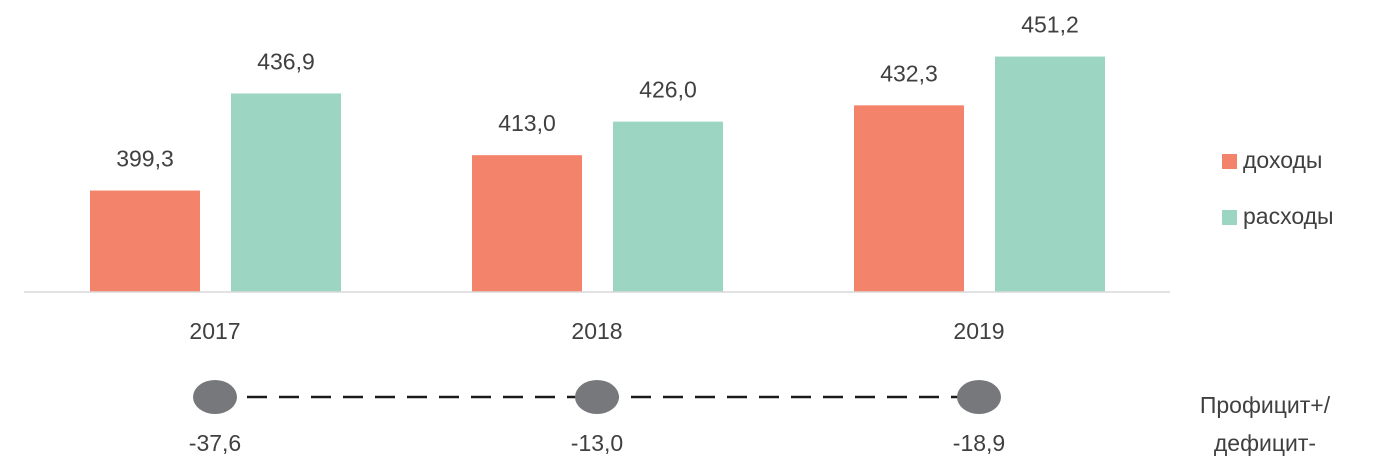  Describe the element at coordinates (978, 331) in the screenshot. I see `x-tick-label: 2019` at that location.